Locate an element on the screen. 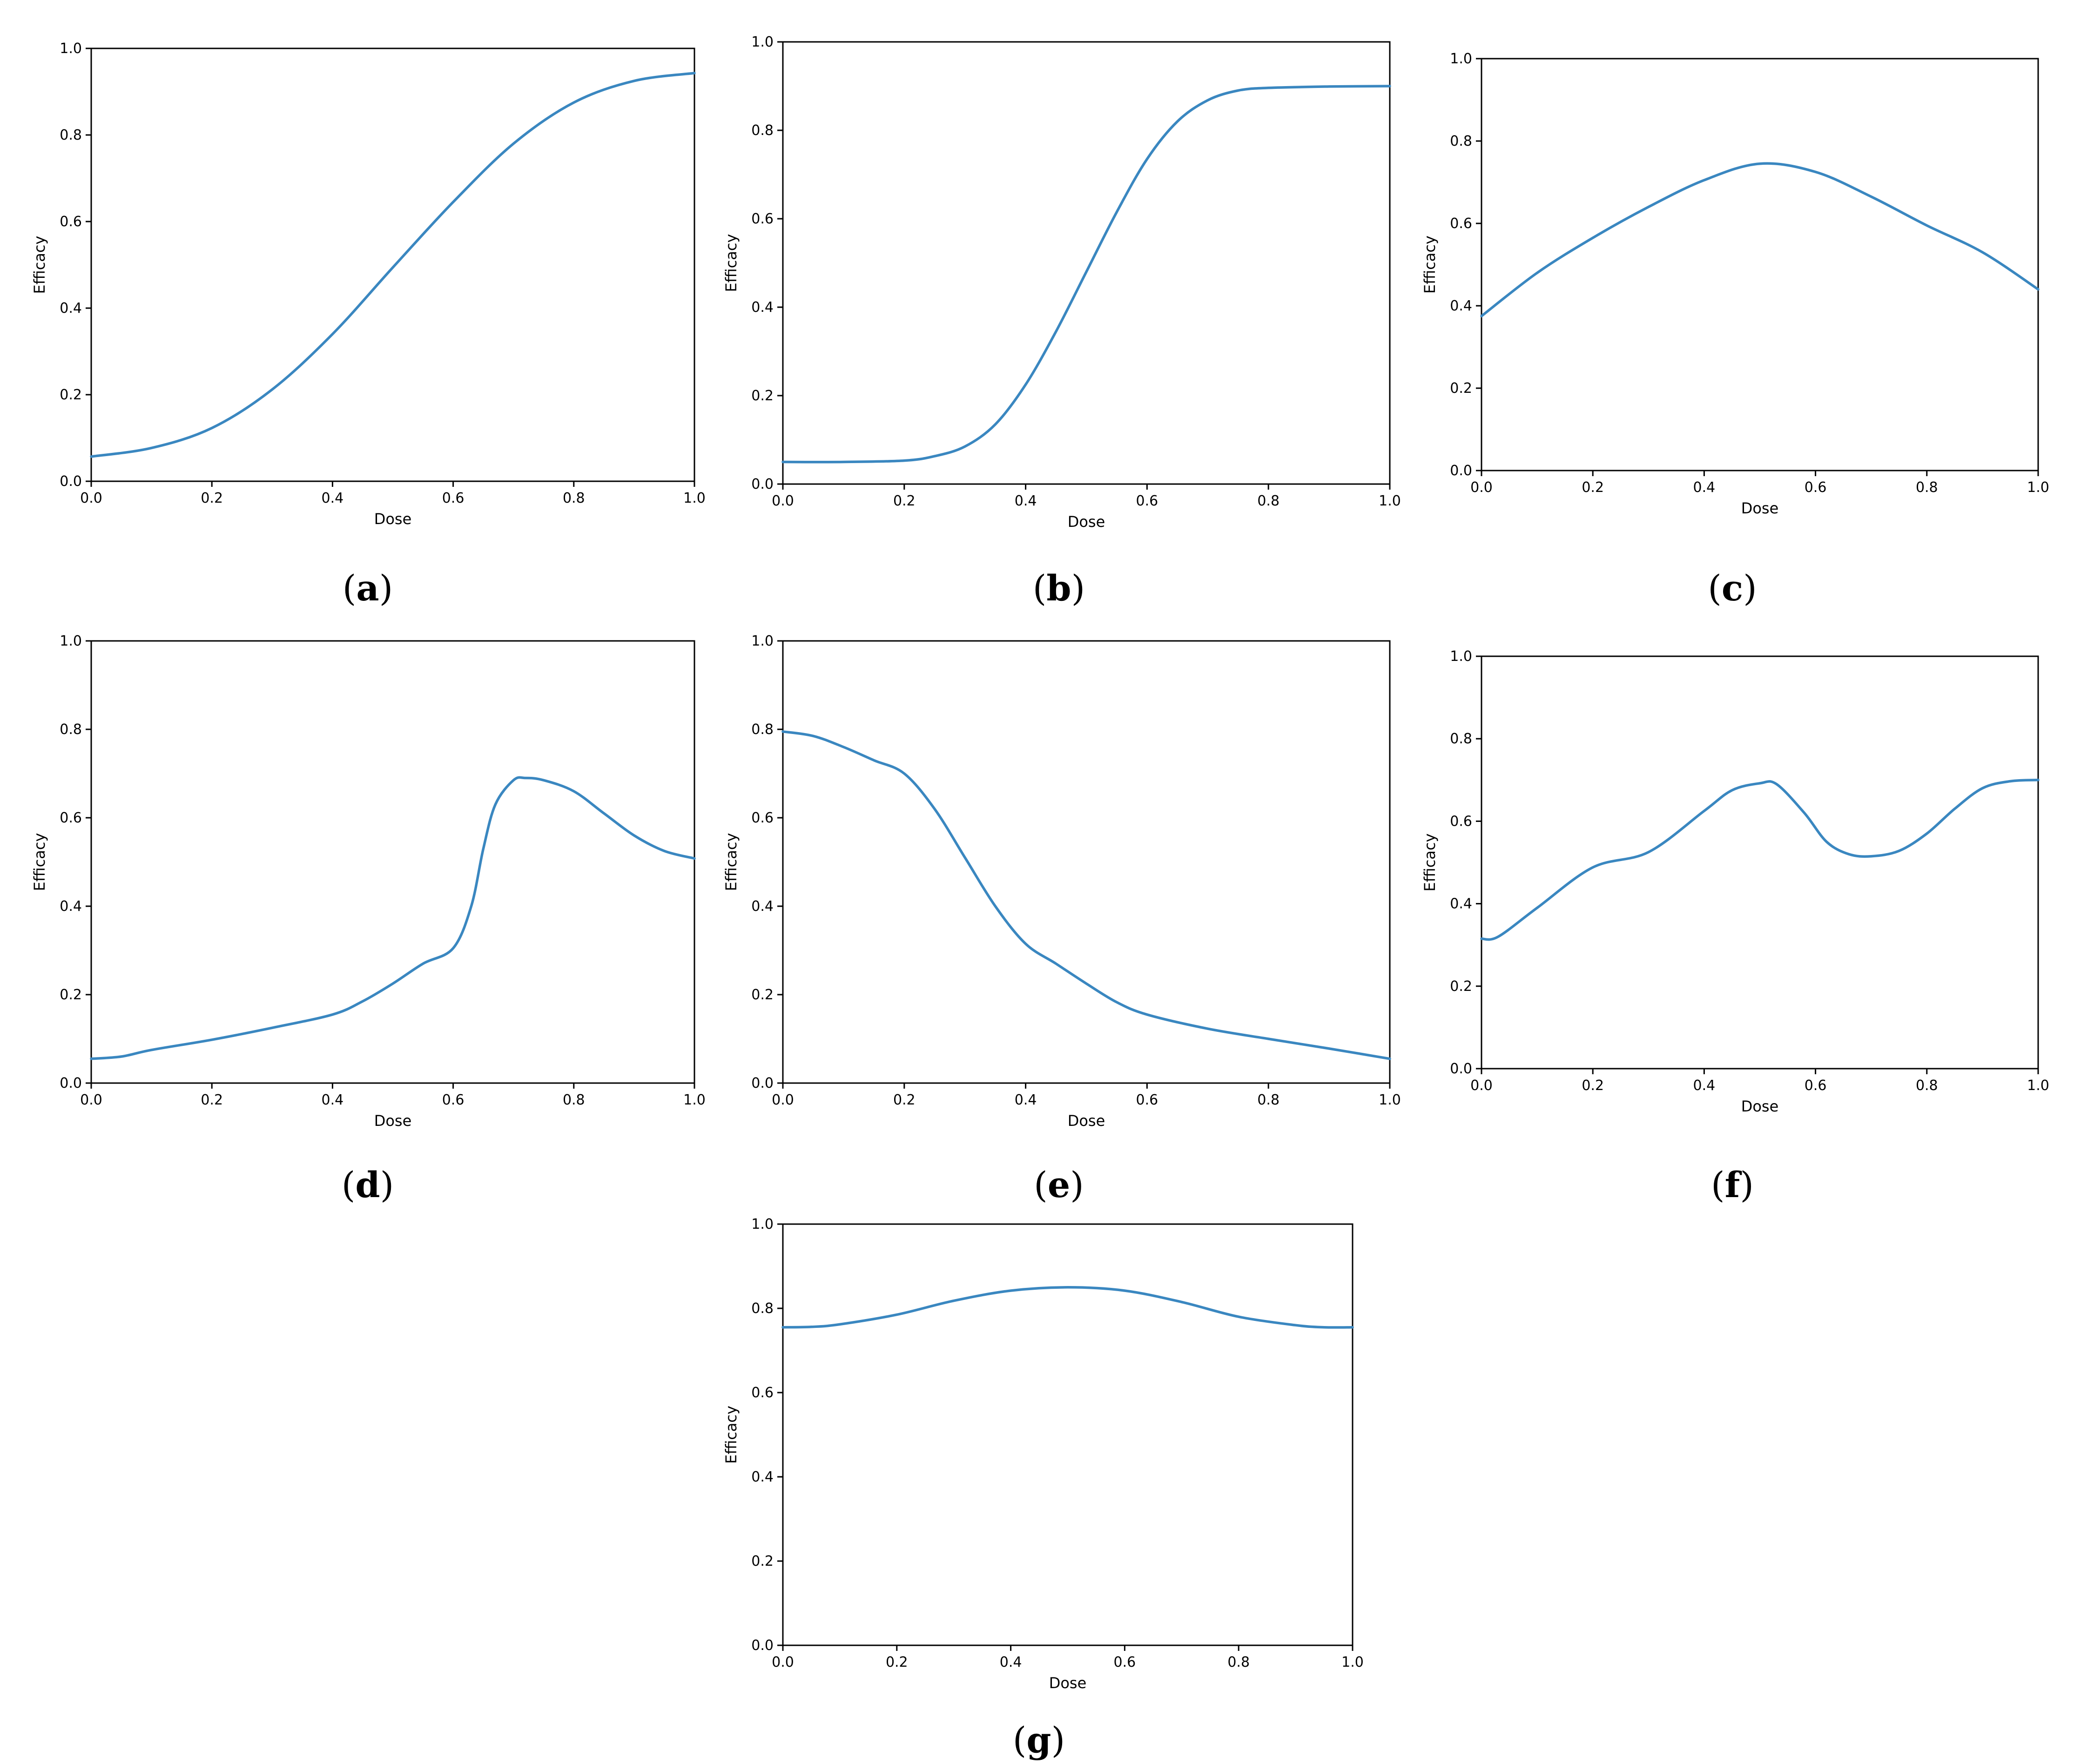 Image resolution: width=2074 pixels, height=1764 pixels. panel-label: (a) is located at coordinates (368, 588).